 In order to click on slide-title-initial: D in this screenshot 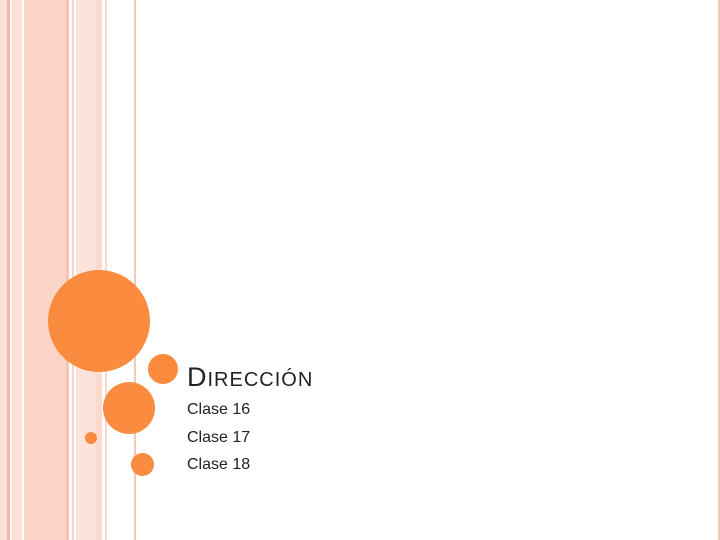, I will do `click(197, 377)`.